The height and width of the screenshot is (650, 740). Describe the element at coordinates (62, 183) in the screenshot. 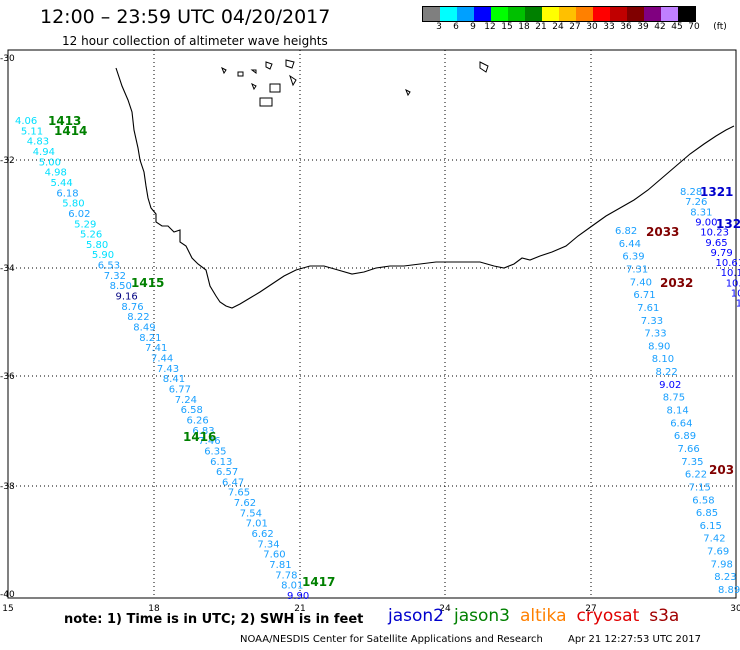

I see `swh-value: 5.44` at that location.